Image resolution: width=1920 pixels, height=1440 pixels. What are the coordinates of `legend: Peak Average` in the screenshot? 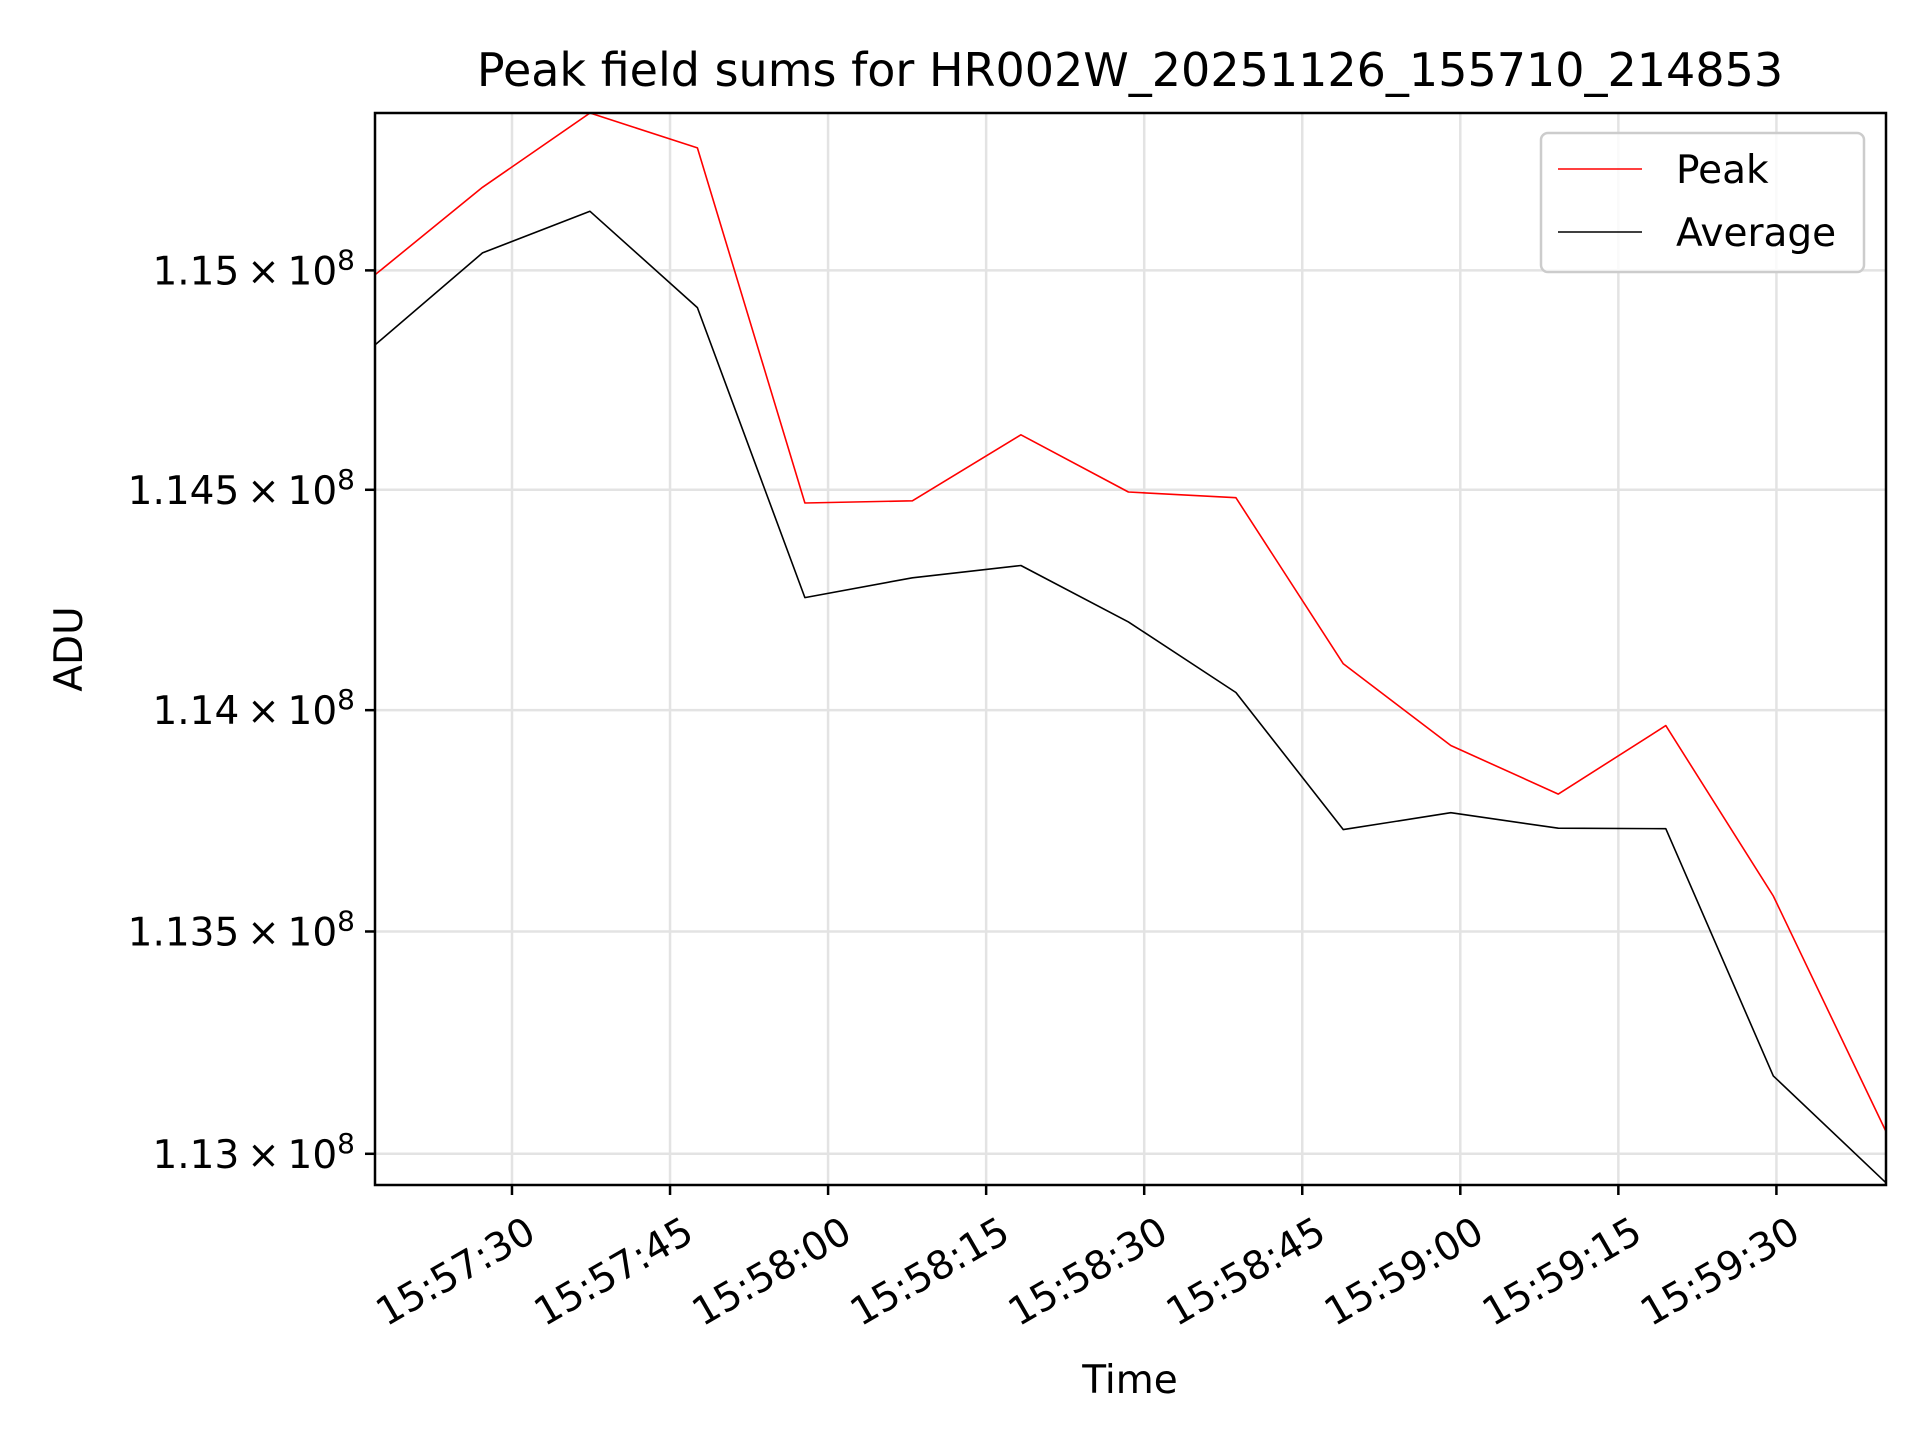 It's located at (1702, 202).